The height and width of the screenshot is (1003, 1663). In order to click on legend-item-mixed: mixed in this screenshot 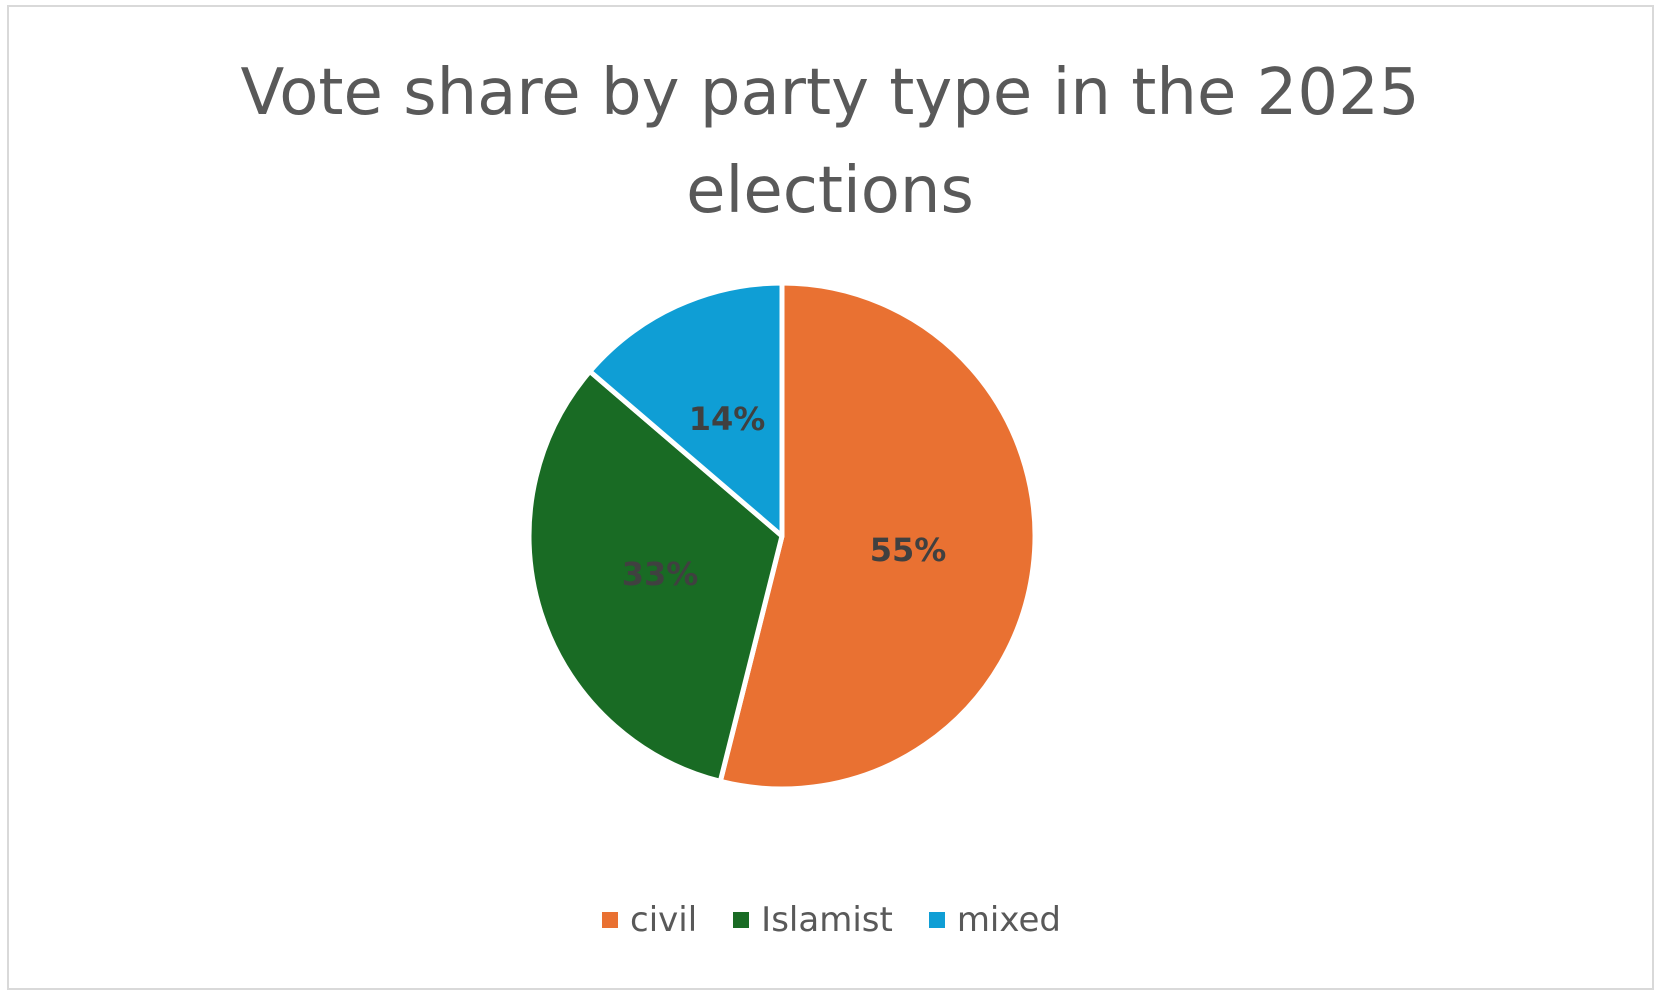, I will do `click(994, 920)`.